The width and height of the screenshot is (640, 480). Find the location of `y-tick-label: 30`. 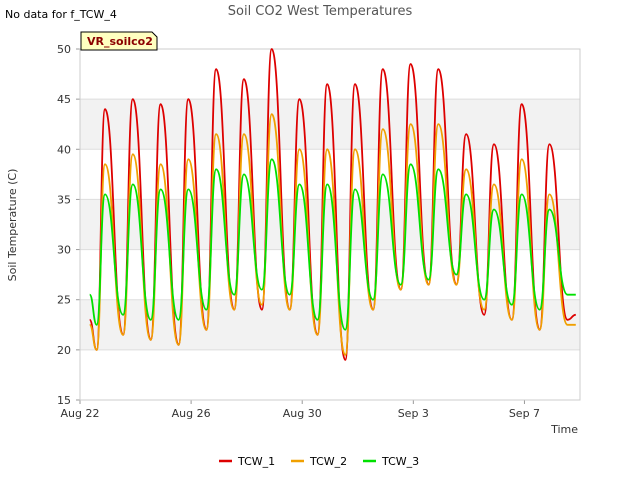

y-tick-label: 30 is located at coordinates (64, 250).